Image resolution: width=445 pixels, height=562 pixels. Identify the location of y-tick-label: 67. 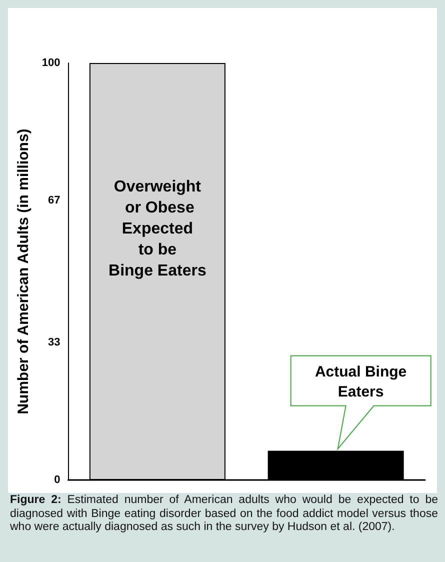
(54, 200).